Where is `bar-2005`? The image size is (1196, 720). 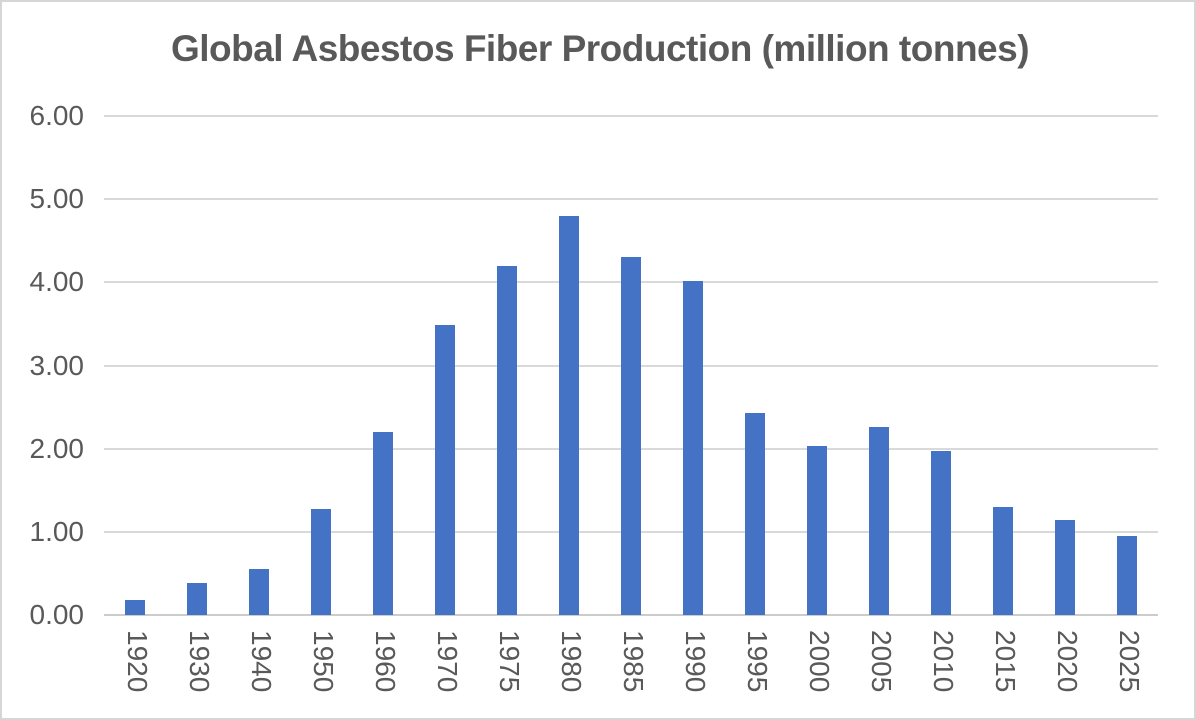
bar-2005 is located at coordinates (879, 521).